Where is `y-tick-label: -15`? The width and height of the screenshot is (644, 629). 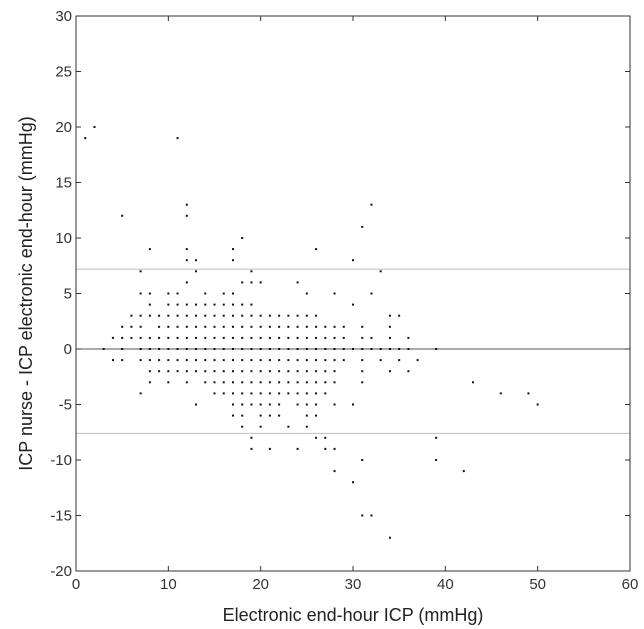 y-tick-label: -15 is located at coordinates (61, 516).